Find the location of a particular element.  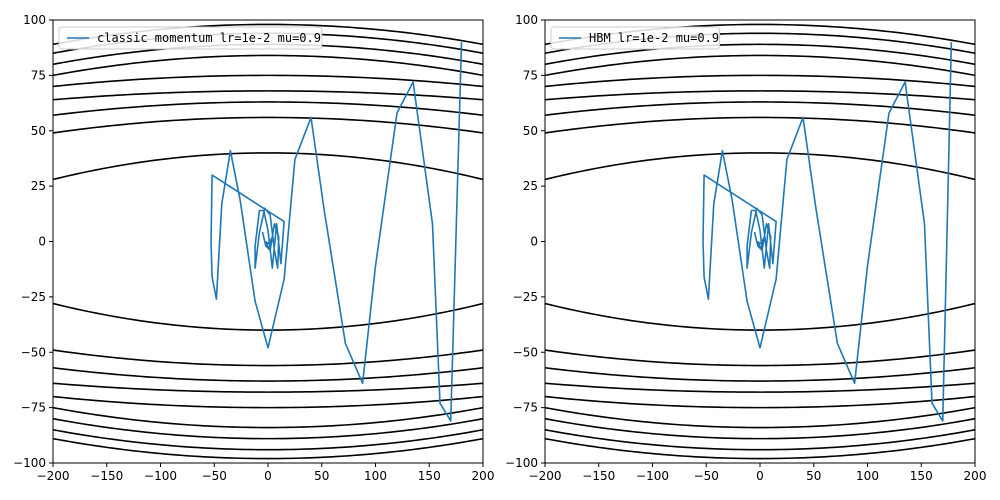

legend-label: classic momentum lr=1e-2 mu=0.9 is located at coordinates (209, 38).